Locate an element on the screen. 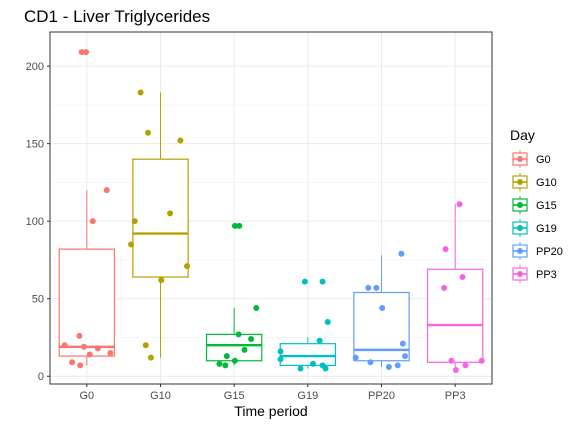 This screenshot has width=587, height=426. chart-title: CD1 - Liver Triglycerides is located at coordinates (117, 16).